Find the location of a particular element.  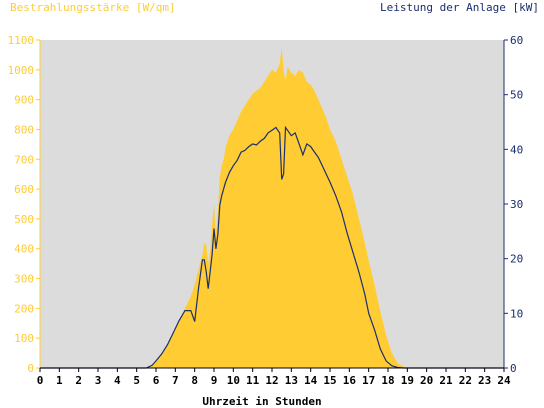

y-tick-label-left: 300 is located at coordinates (24, 279).